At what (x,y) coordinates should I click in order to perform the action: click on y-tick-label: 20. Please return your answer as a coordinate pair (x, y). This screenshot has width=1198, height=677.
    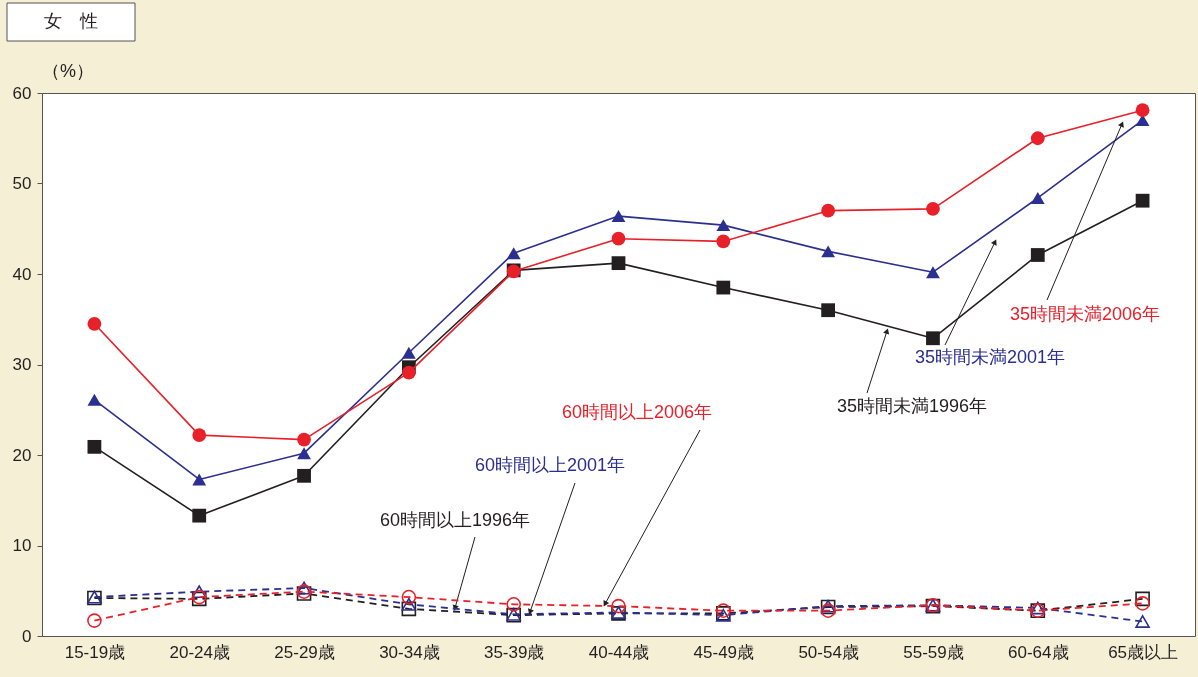
    Looking at the image, I should click on (22, 455).